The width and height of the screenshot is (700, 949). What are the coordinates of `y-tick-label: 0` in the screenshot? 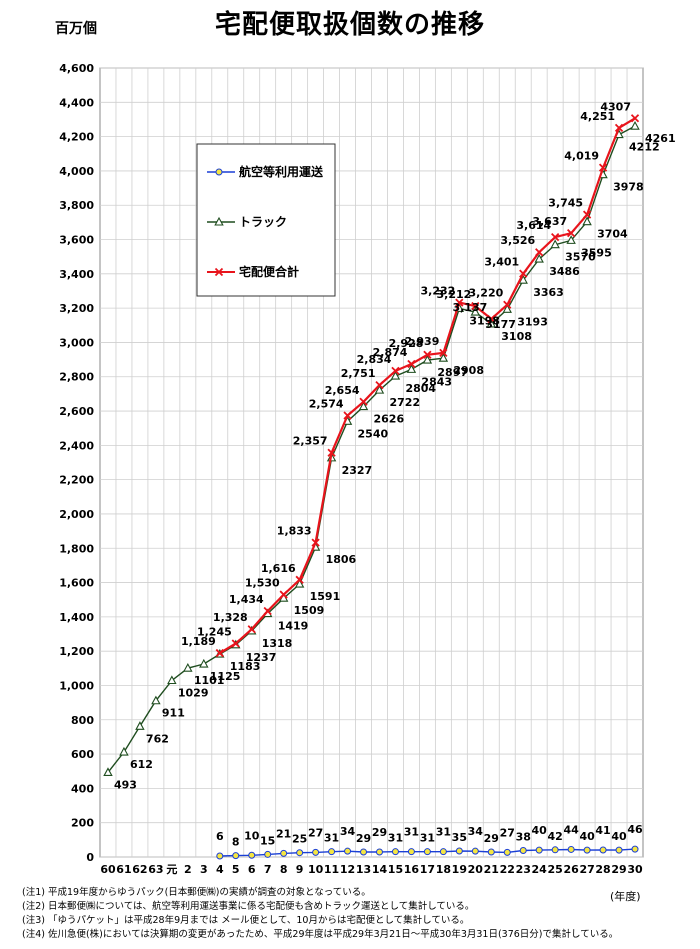 It's located at (90, 857).